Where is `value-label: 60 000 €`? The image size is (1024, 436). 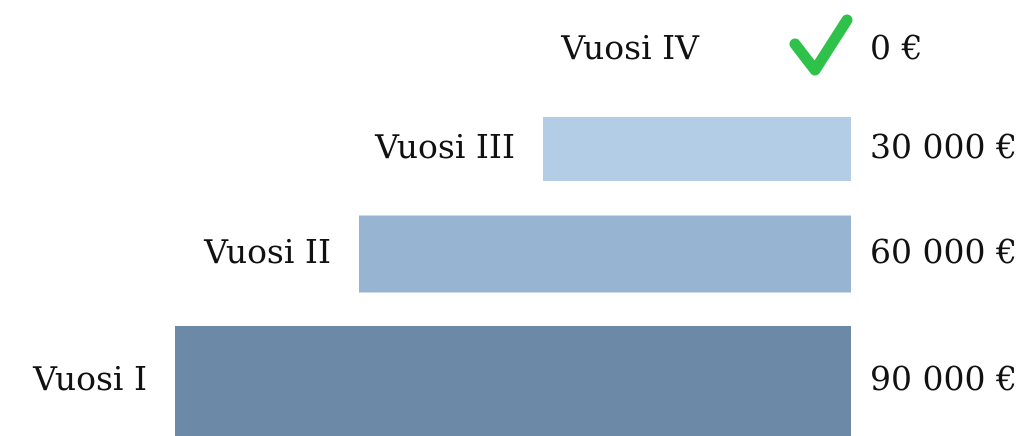 value-label: 60 000 € is located at coordinates (943, 251).